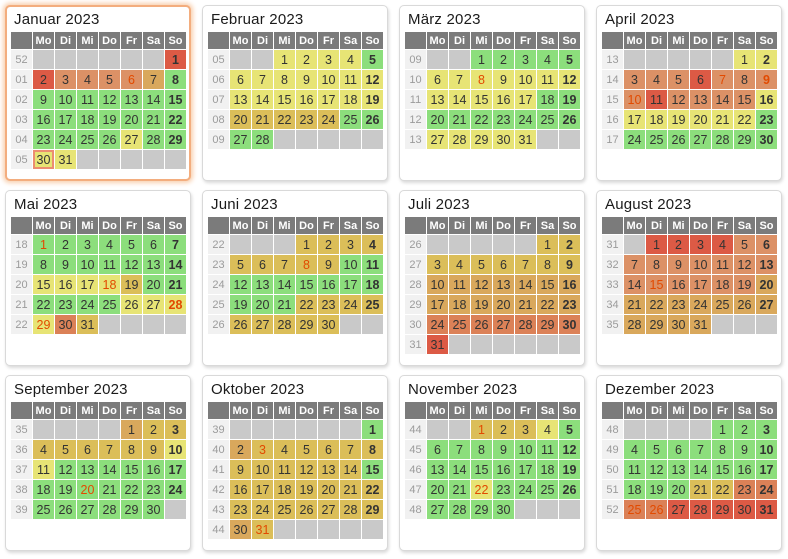 The width and height of the screenshot is (788, 559). I want to click on day-cell-oktober-2023-26: 26, so click(306, 509).